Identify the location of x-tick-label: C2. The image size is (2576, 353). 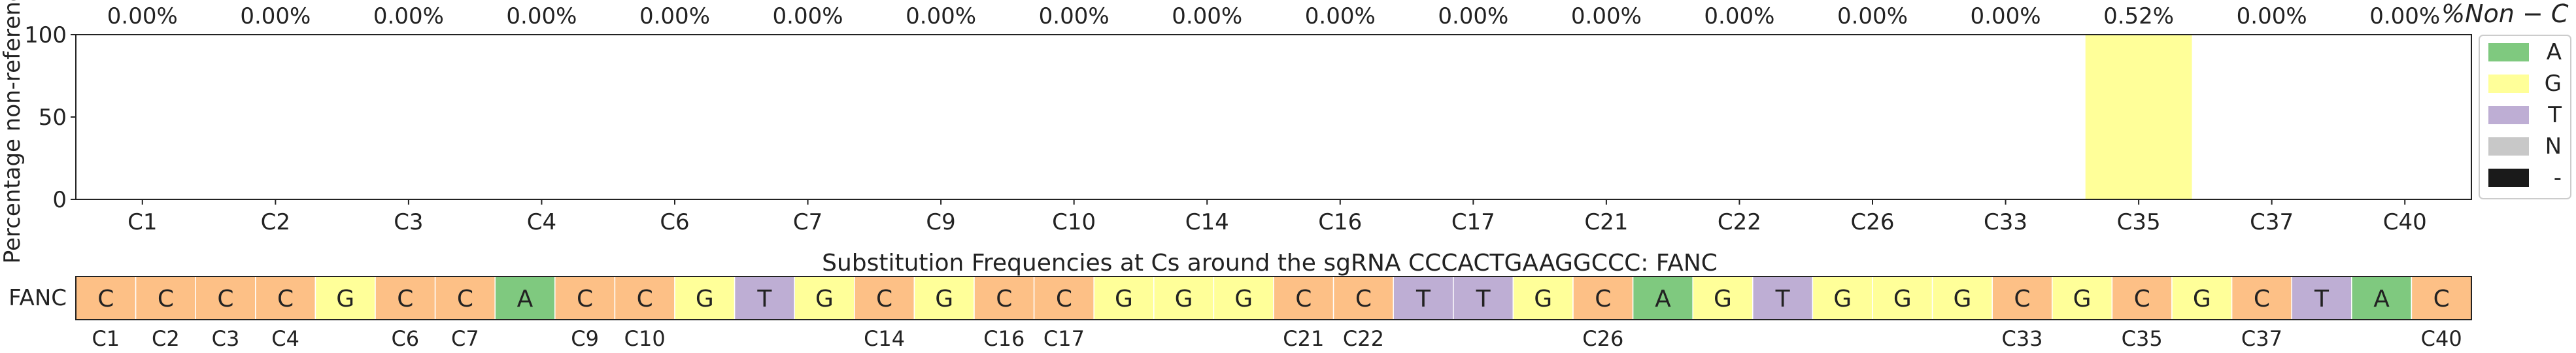
(275, 222).